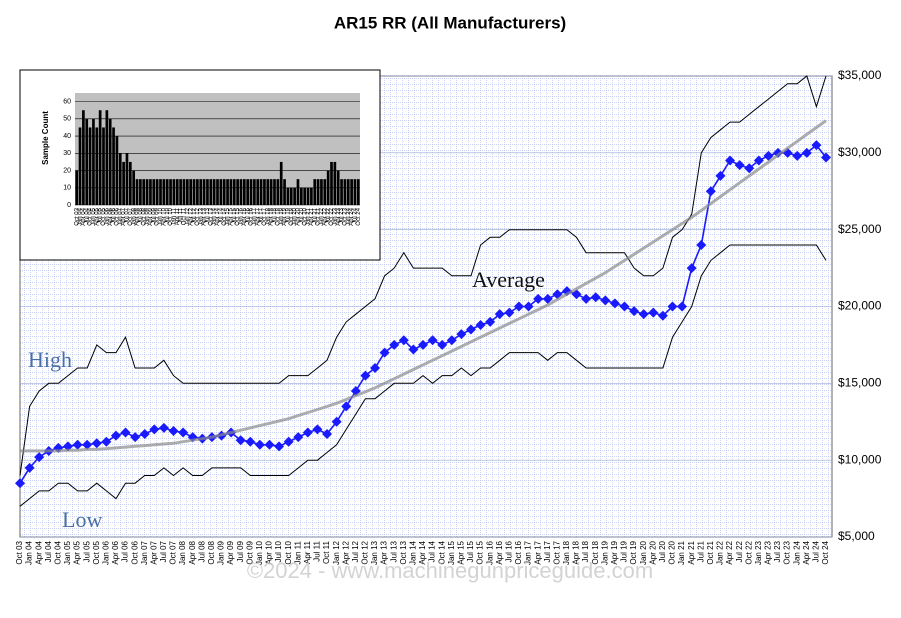 The image size is (901, 618). What do you see at coordinates (171, 216) in the screenshot?
I see `inset-x-tick-label: Oct 10` at bounding box center [171, 216].